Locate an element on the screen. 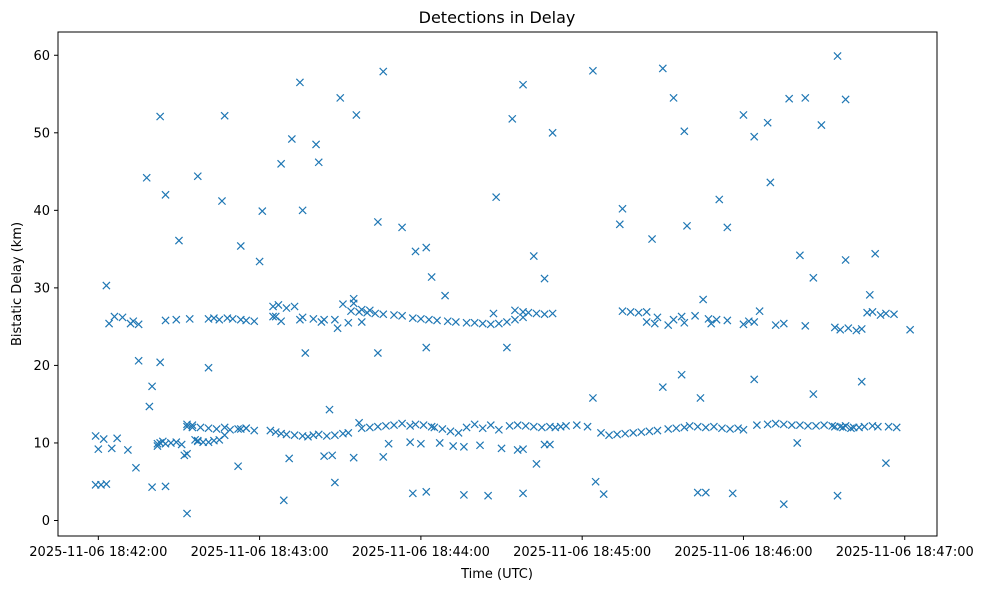 The image size is (986, 590). y-tick-label: 20 is located at coordinates (41, 366).